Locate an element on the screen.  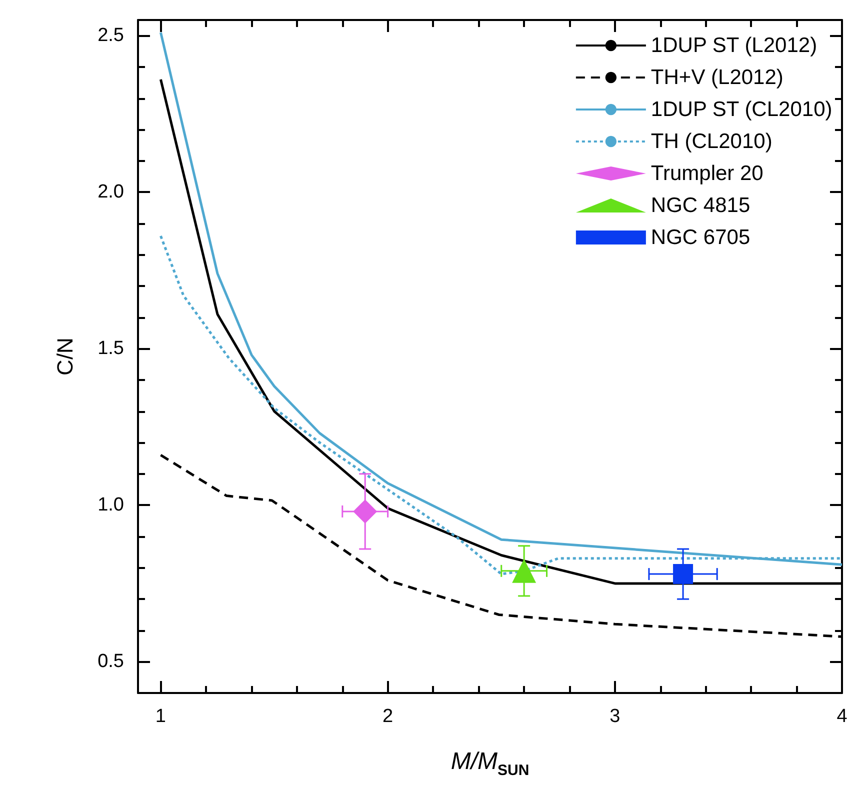
y-tick-label: 1.5 is located at coordinates (111, 349).